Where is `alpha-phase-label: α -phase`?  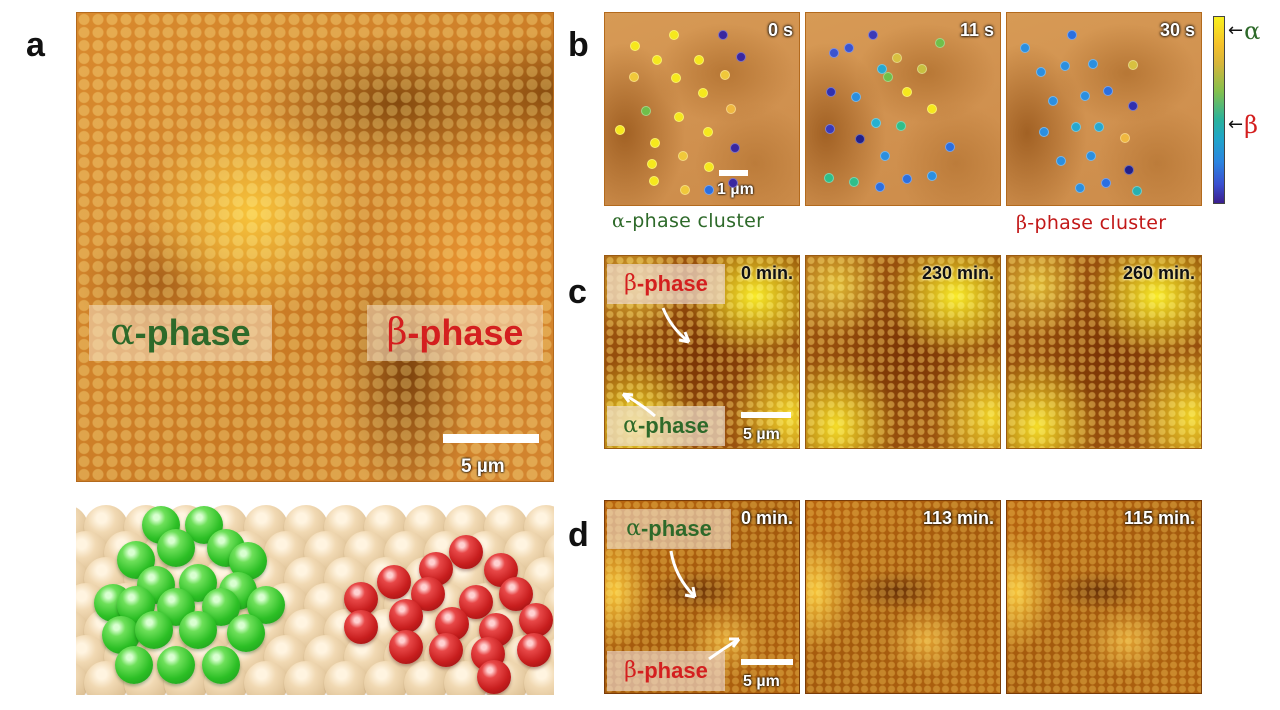 alpha-phase-label: α -phase is located at coordinates (180, 333).